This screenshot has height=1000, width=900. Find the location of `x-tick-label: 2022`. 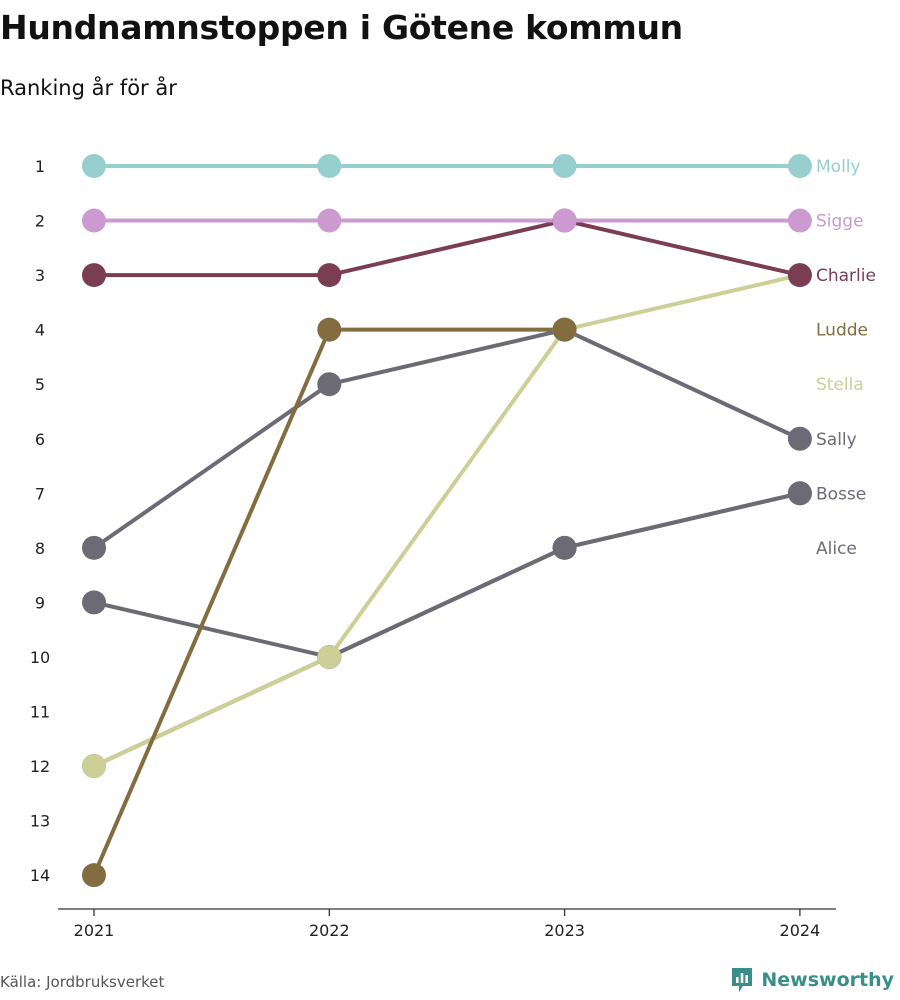

x-tick-label: 2022 is located at coordinates (329, 930).